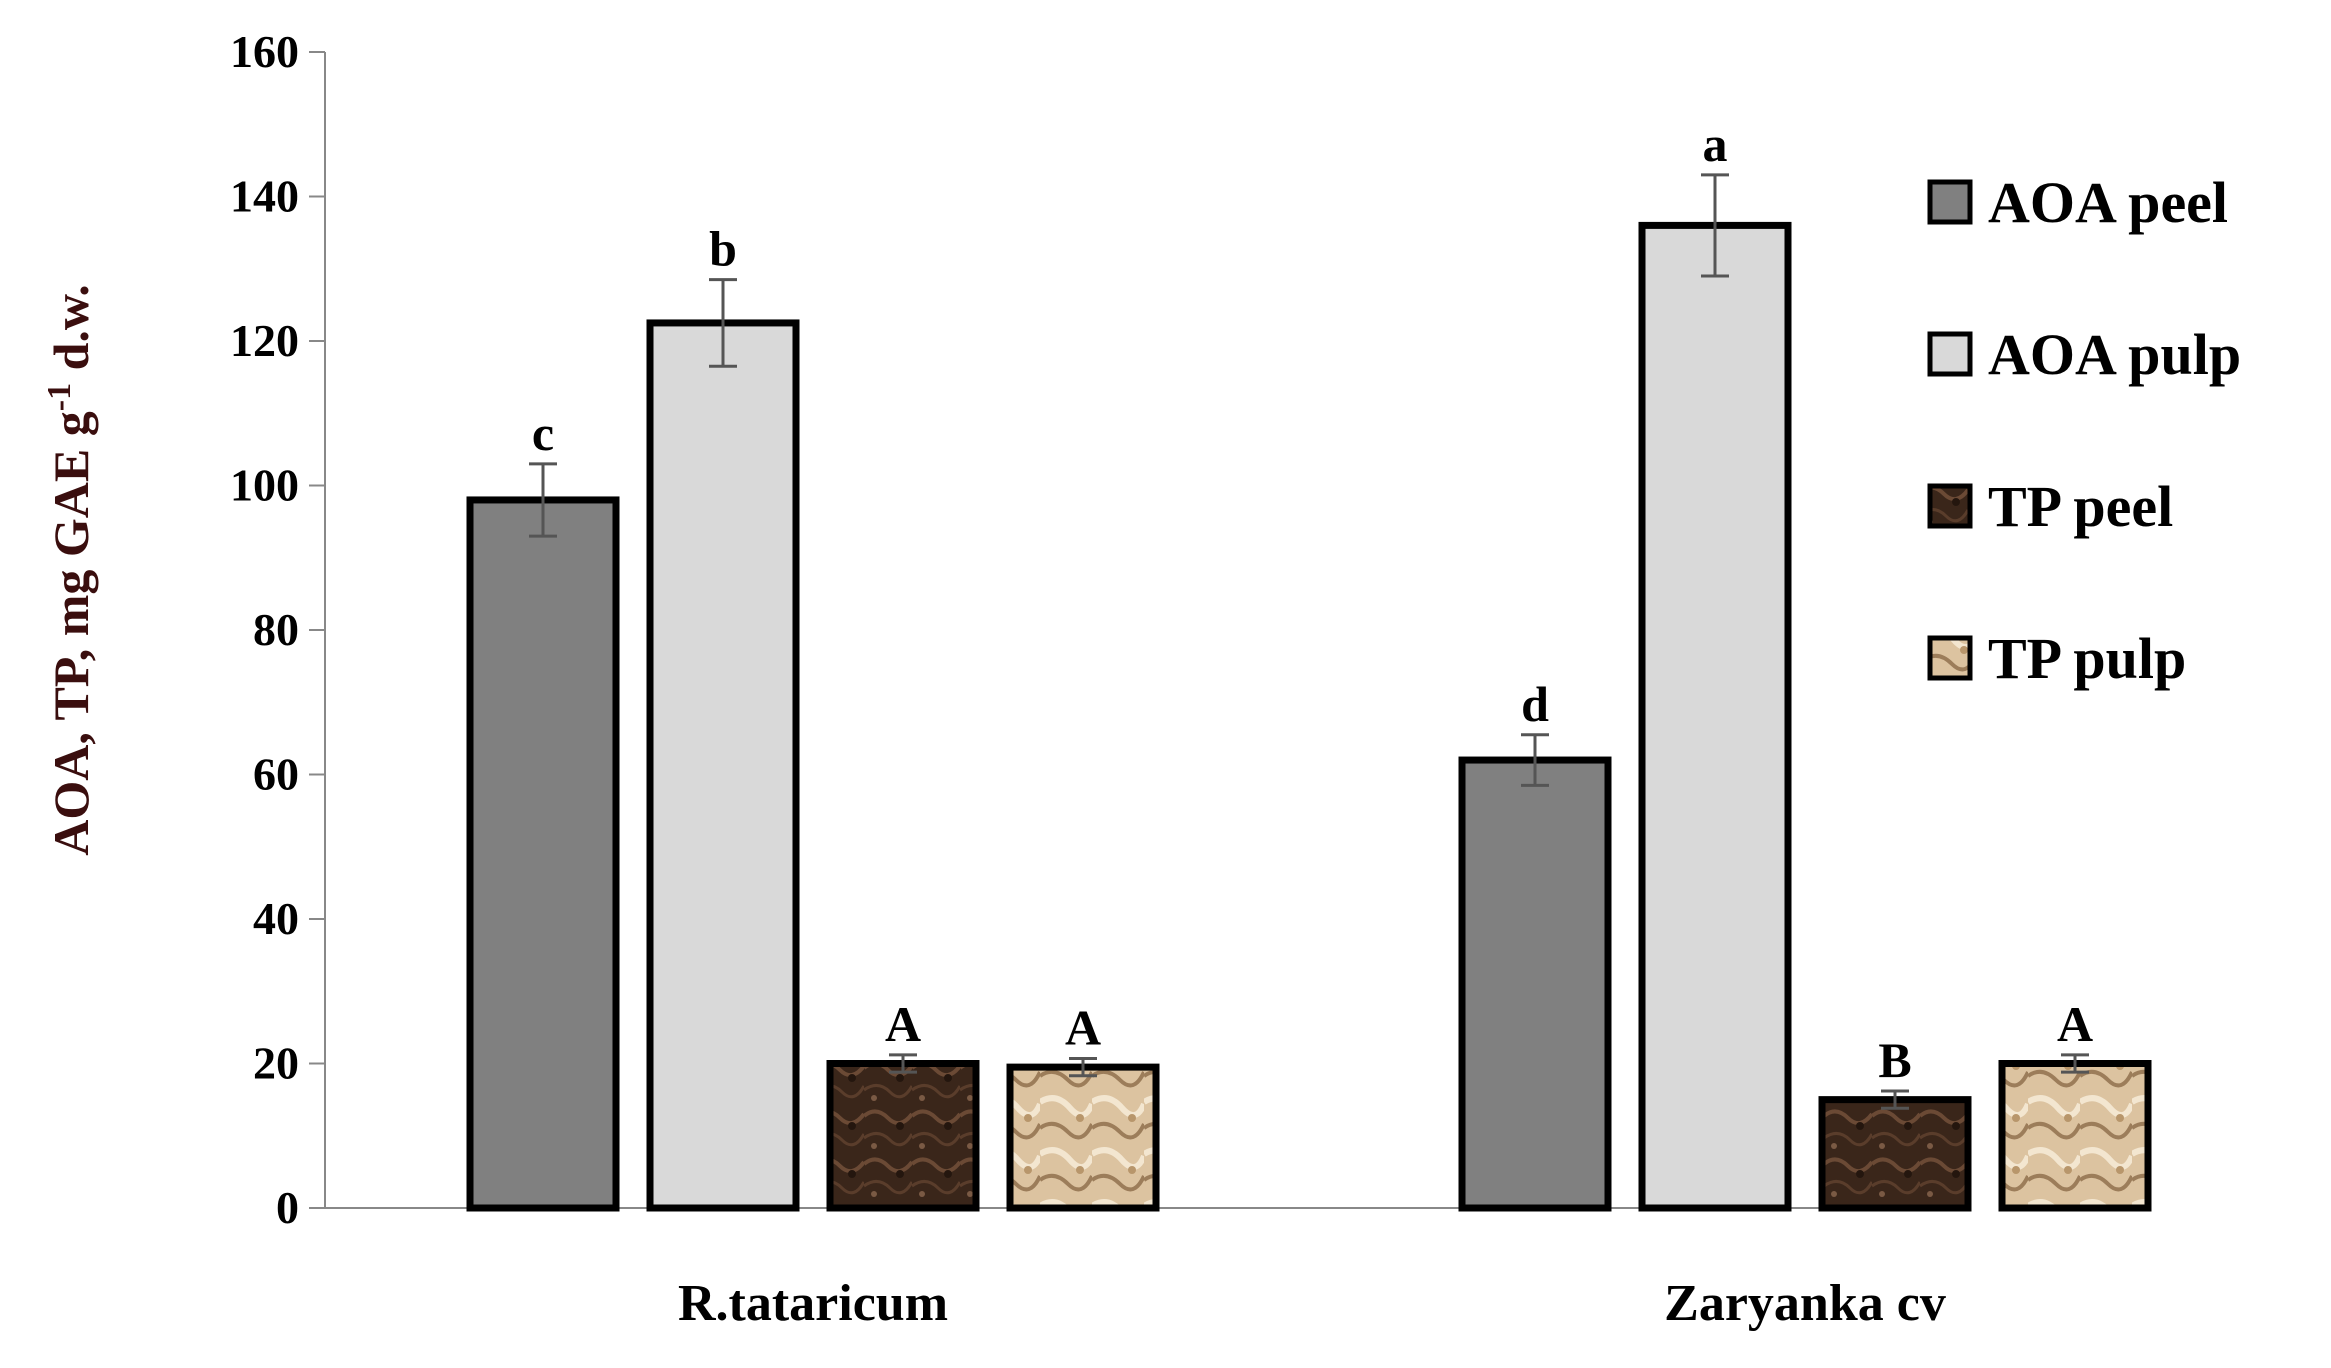 Image resolution: width=2331 pixels, height=1368 pixels. I want to click on y-tick-label: 160, so click(264, 51).